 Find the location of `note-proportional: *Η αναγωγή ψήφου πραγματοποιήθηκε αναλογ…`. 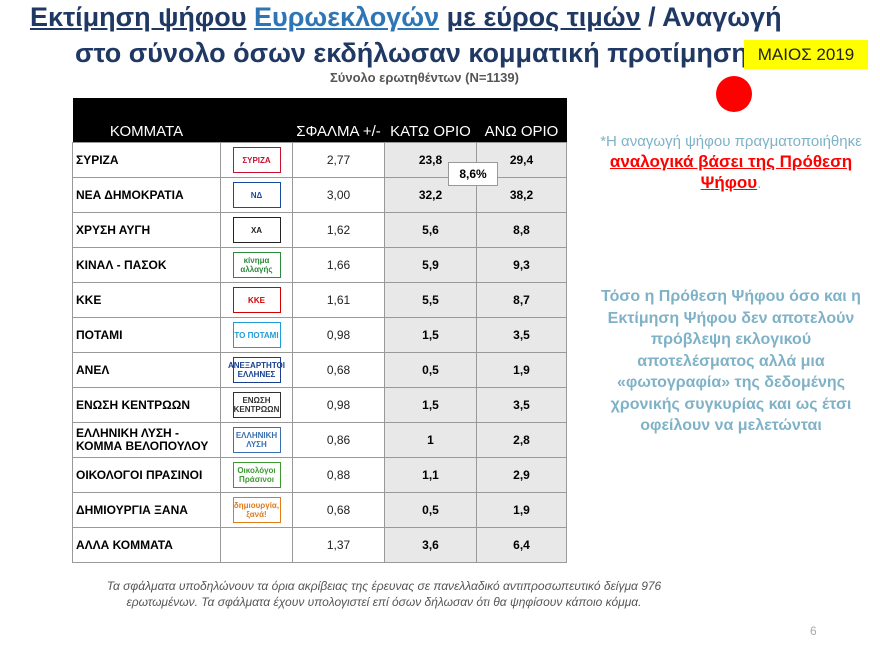

note-proportional: *Η αναγωγή ψήφου πραγματοποιήθηκε αναλογ… is located at coordinates (731, 163).